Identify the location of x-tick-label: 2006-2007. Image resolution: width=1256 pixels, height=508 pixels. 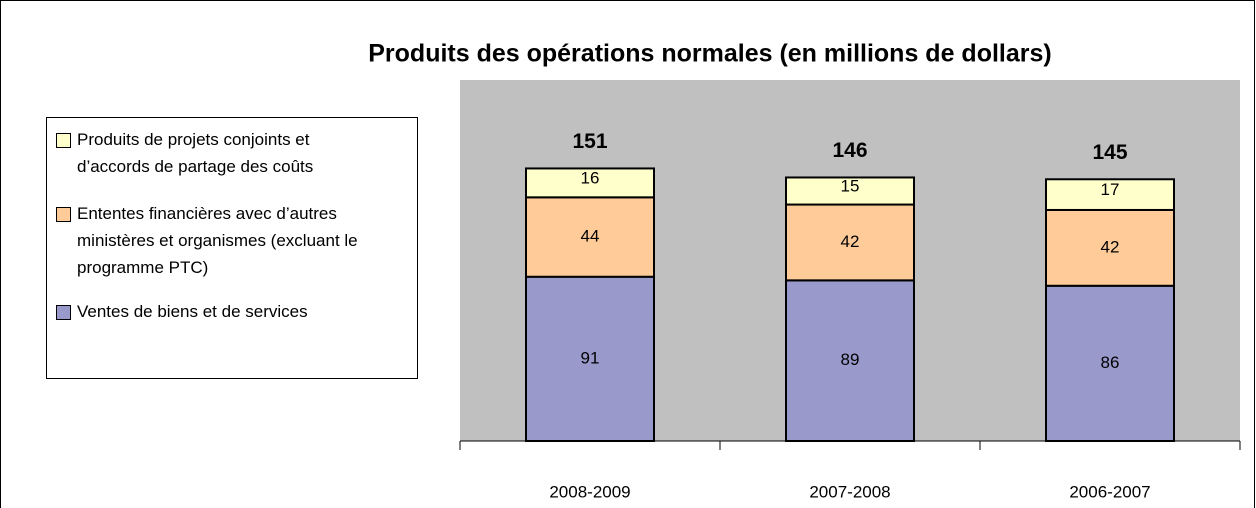
(1109, 491).